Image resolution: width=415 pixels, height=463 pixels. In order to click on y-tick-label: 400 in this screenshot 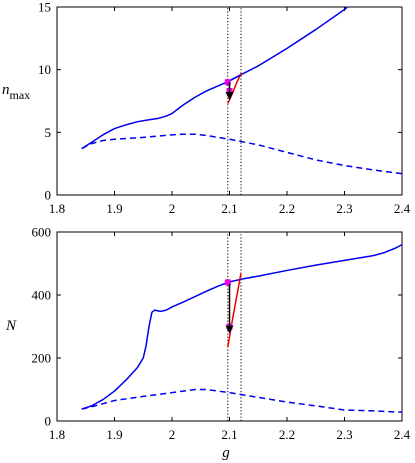, I will do `click(42, 295)`.